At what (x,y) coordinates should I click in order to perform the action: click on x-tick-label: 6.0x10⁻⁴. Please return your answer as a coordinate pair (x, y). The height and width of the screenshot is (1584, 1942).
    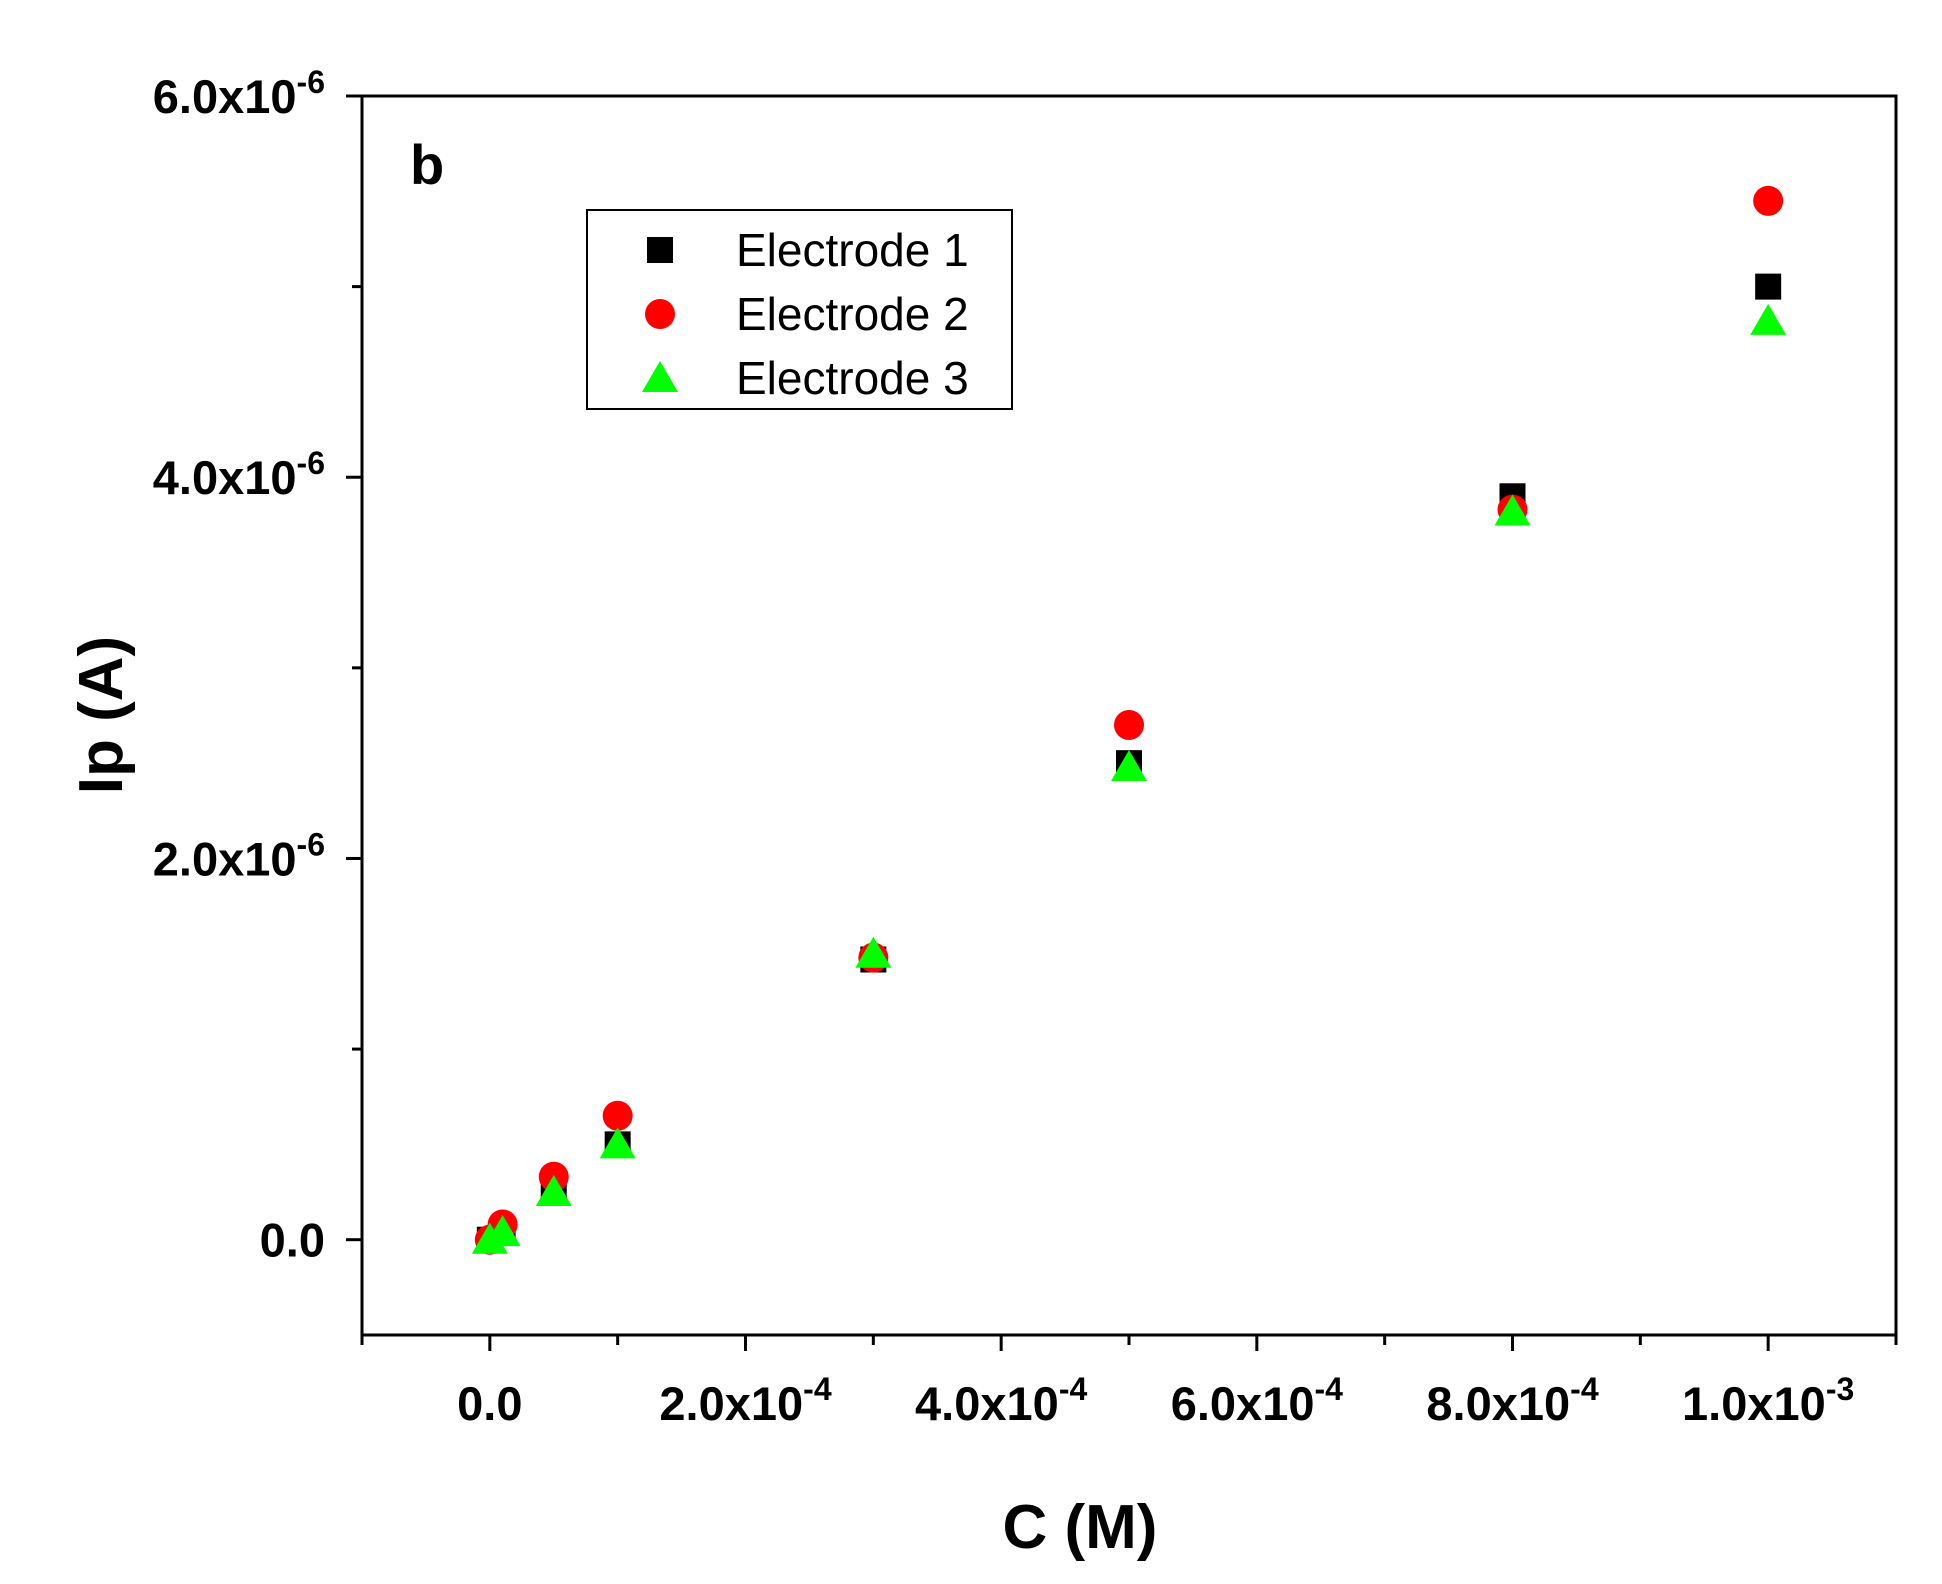
    Looking at the image, I should click on (1257, 1400).